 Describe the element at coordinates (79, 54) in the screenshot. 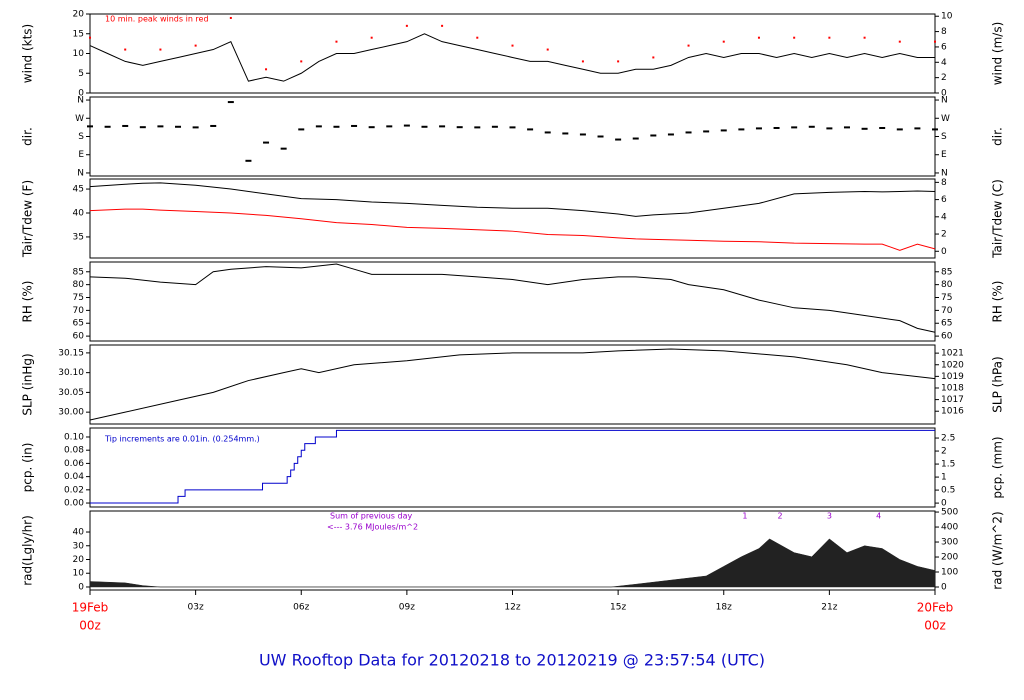

I see `y-tick-label: 10` at that location.